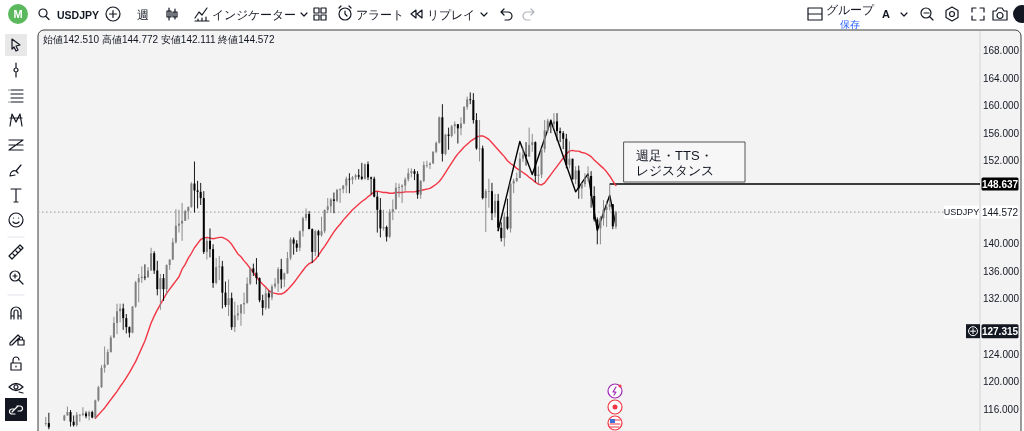 This screenshot has height=431, width=1024. Describe the element at coordinates (1001, 106) in the screenshot. I see `y-tick-label: 160.000` at that location.